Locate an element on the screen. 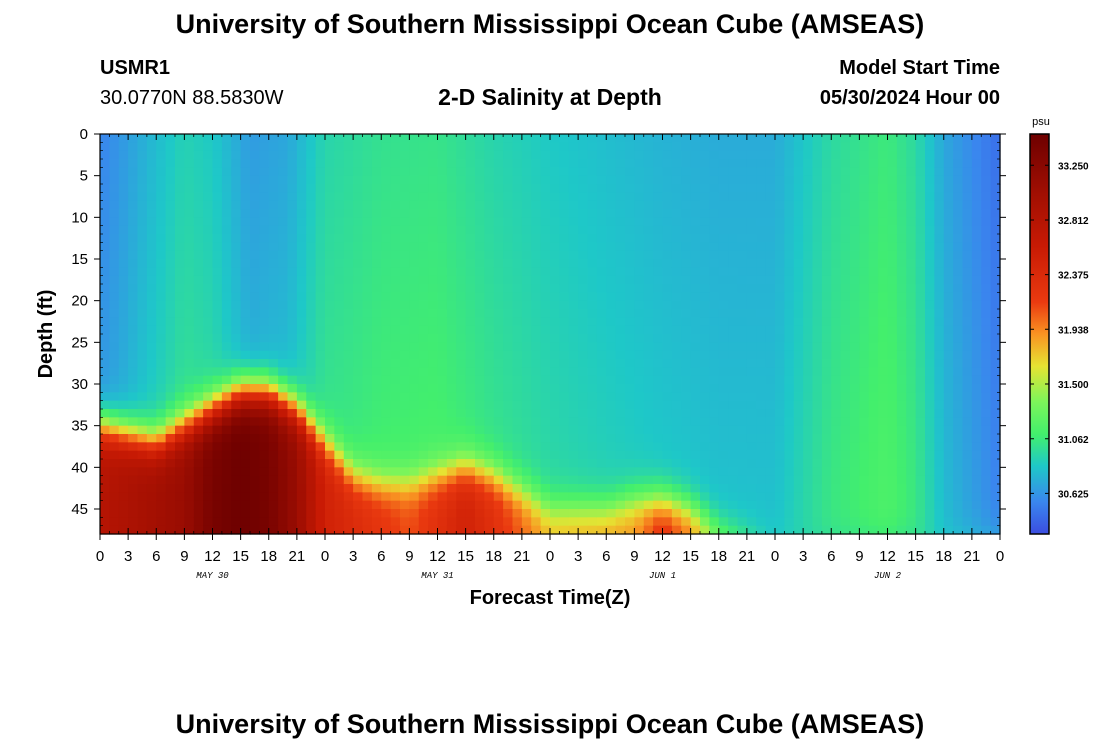 This screenshot has height=750, width=1100. x-tick-label: 3 is located at coordinates (353, 556).